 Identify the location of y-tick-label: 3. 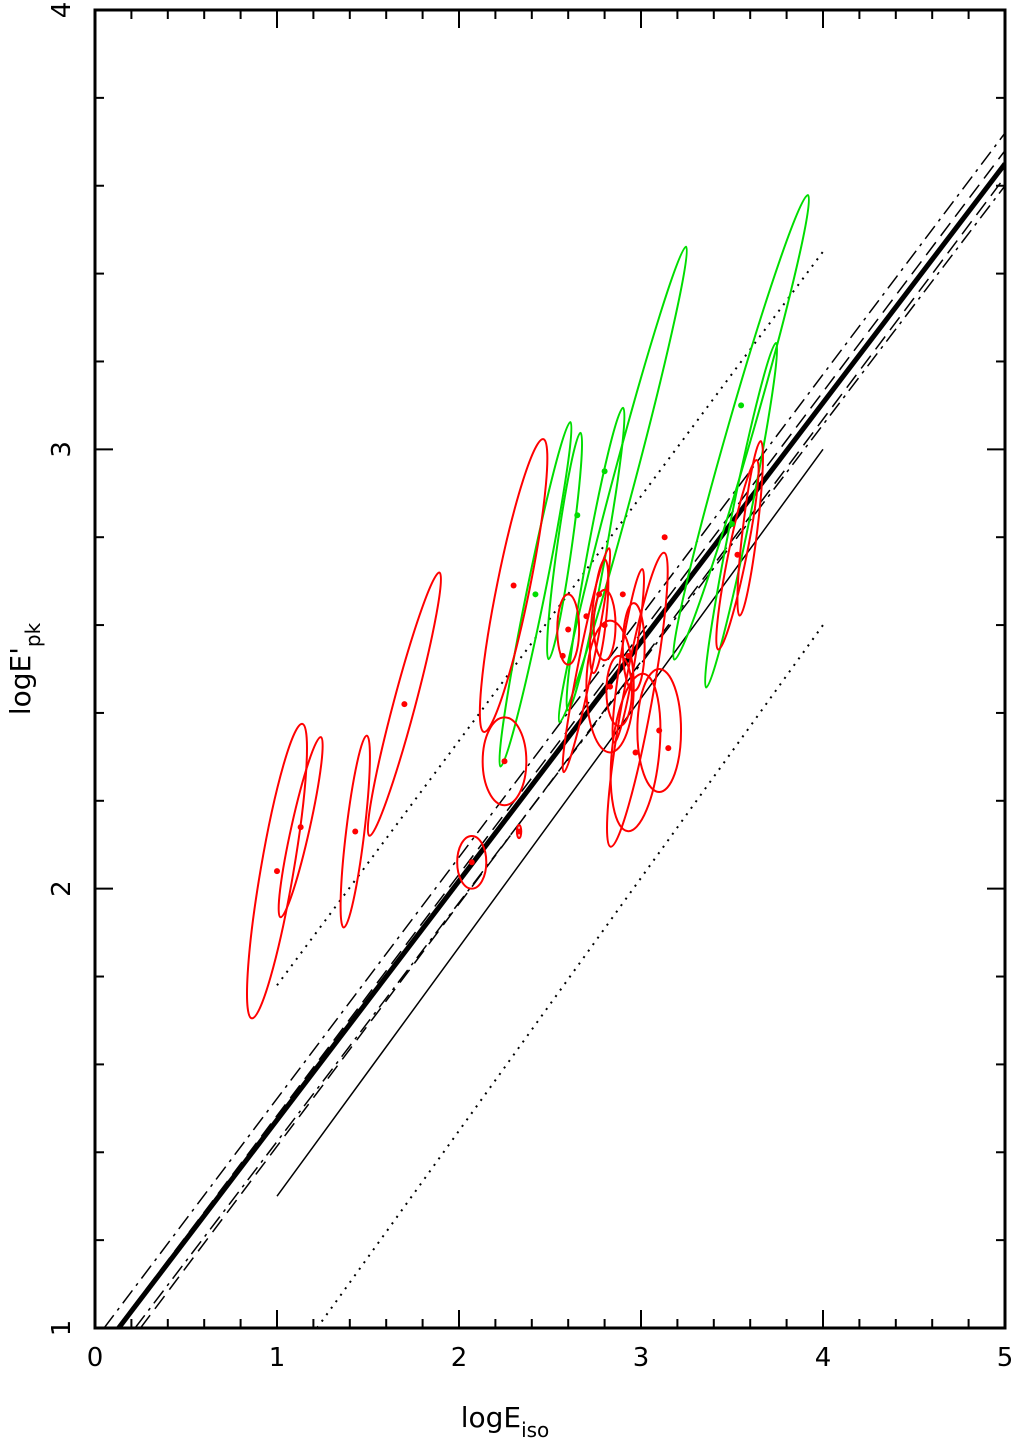
(62, 449).